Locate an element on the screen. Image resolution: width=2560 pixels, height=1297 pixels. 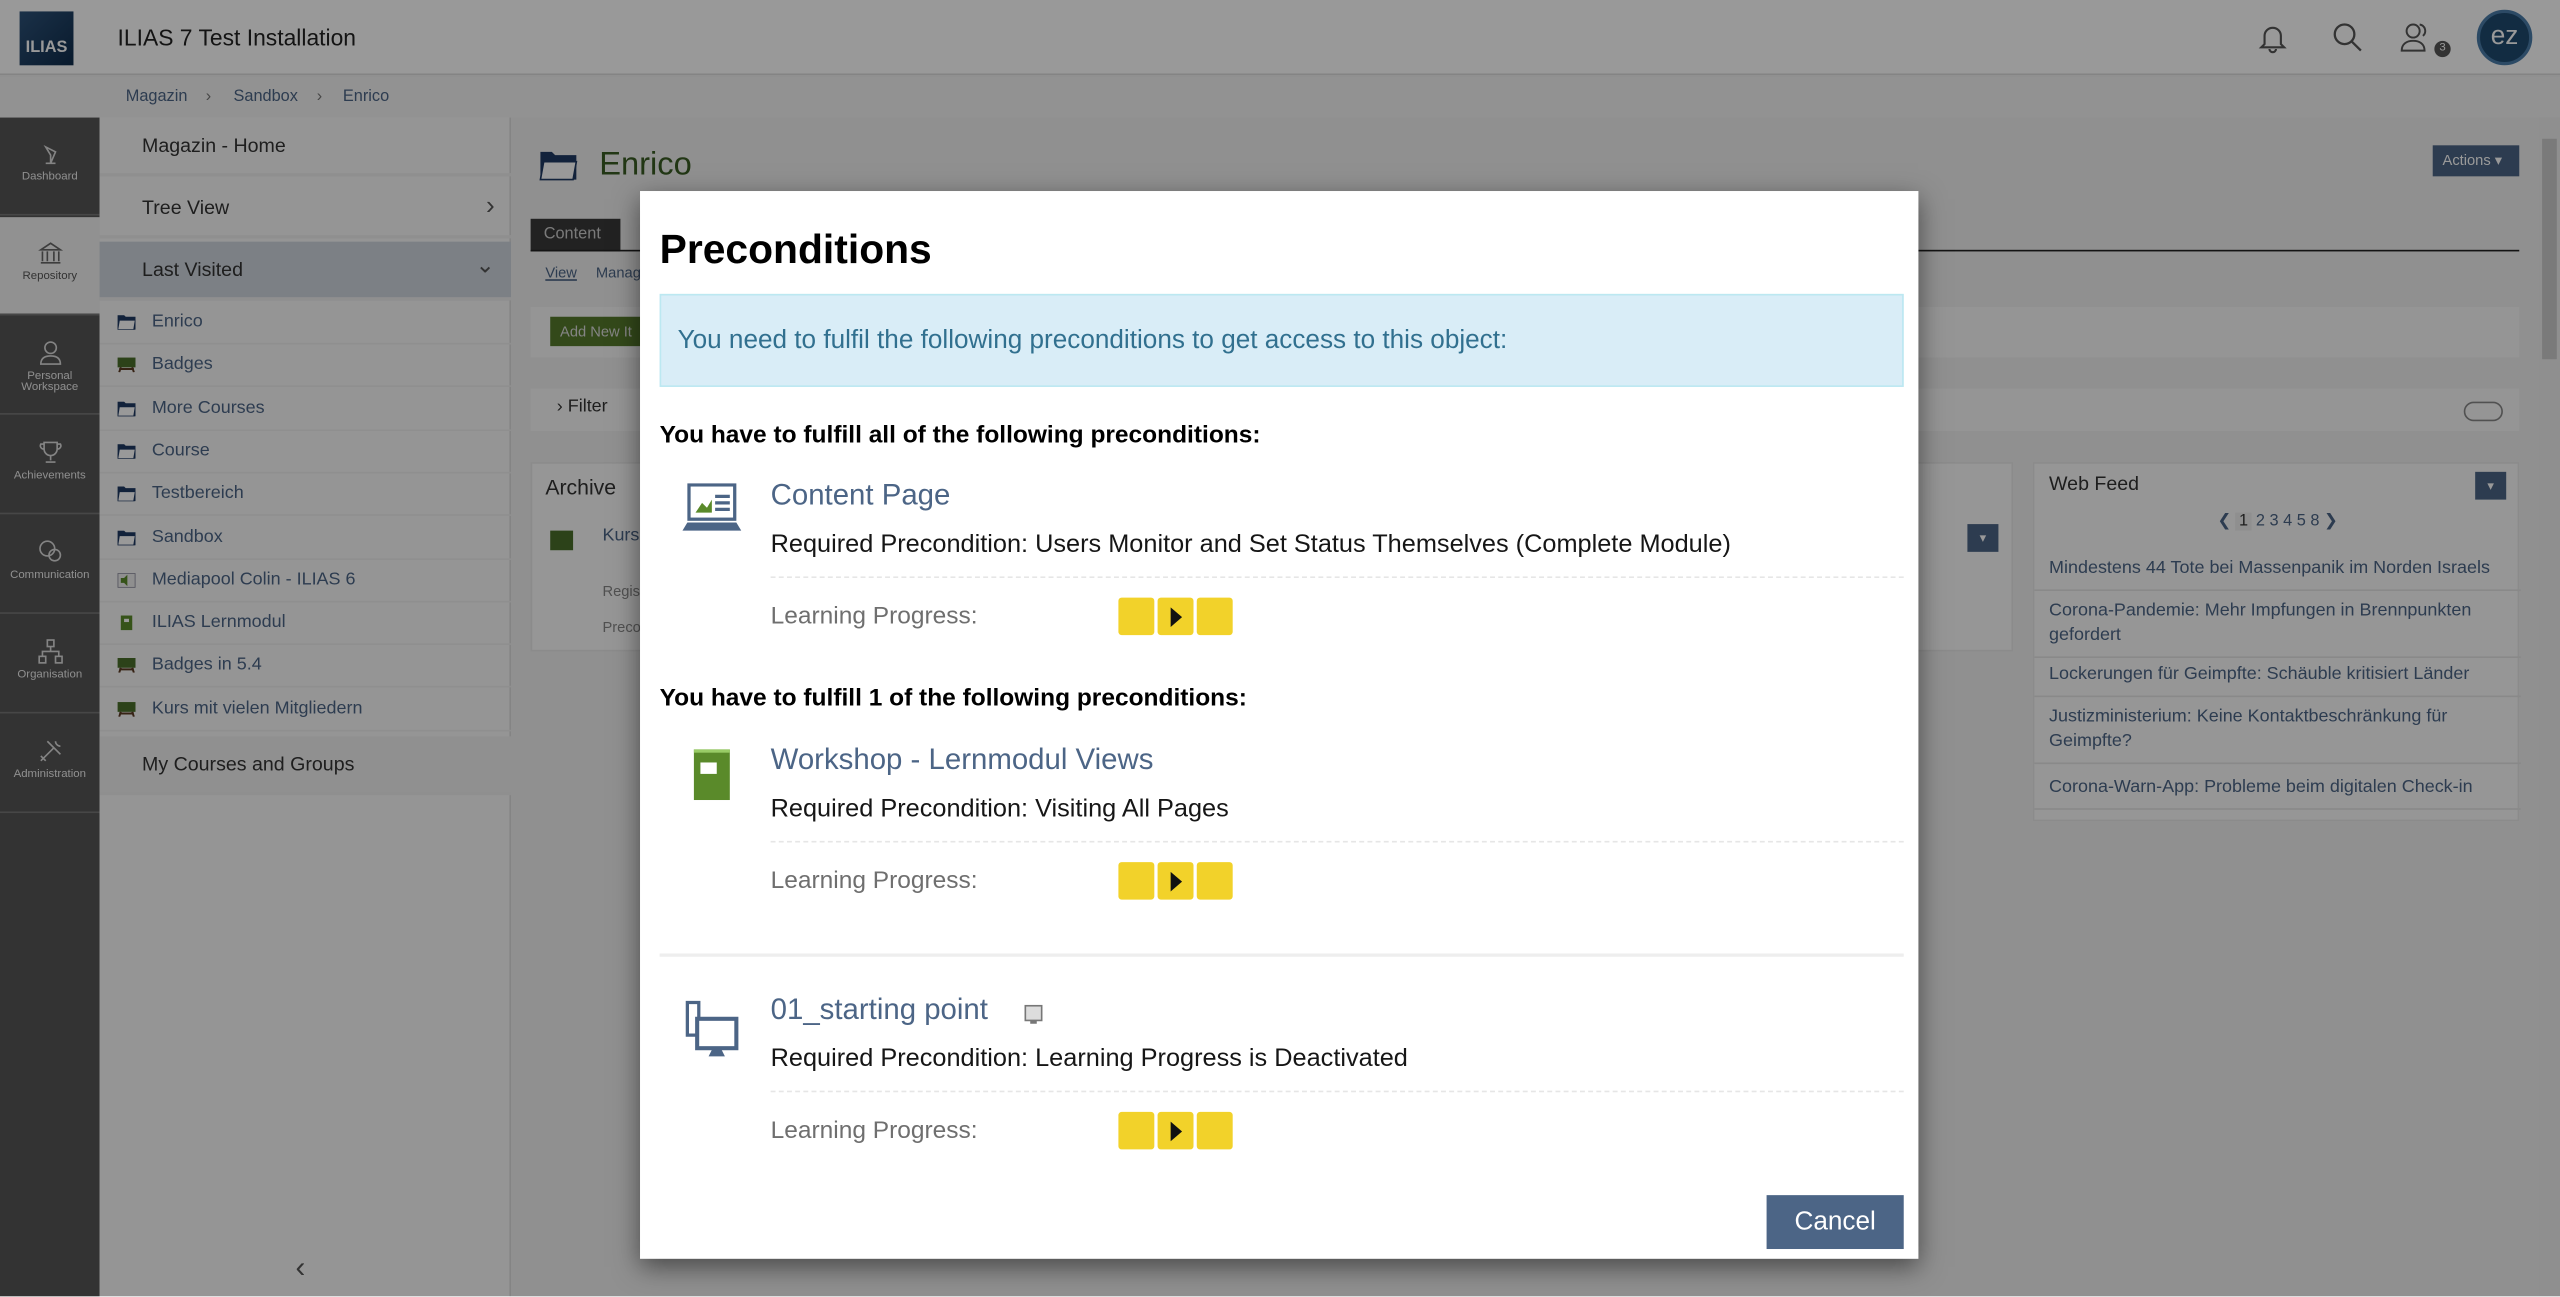
precondition-title-link: Content Page is located at coordinates (860, 495).